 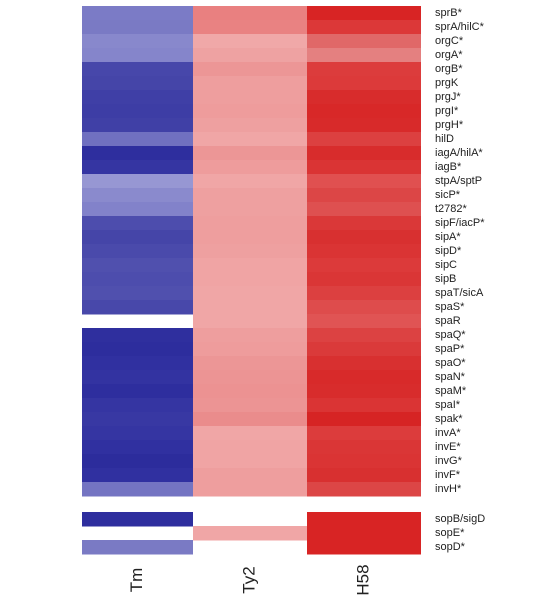 I want to click on row-label: sopD*, so click(x=450, y=547).